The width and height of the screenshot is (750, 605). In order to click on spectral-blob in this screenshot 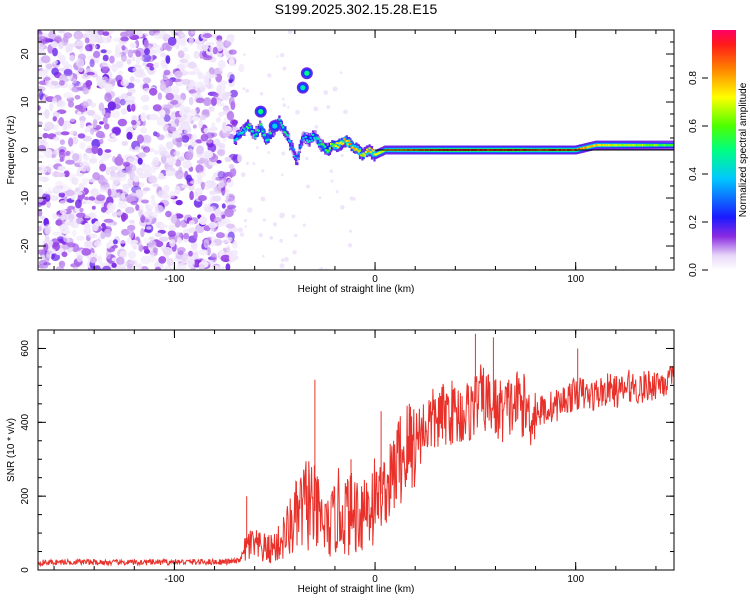, I will do `click(307, 73)`.